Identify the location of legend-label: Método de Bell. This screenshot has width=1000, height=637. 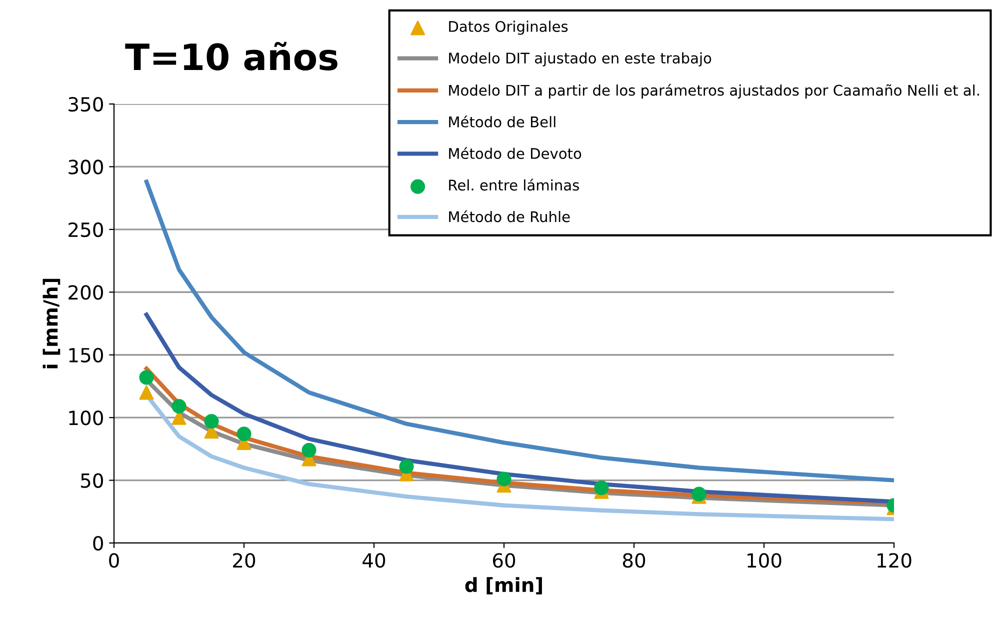
(502, 122).